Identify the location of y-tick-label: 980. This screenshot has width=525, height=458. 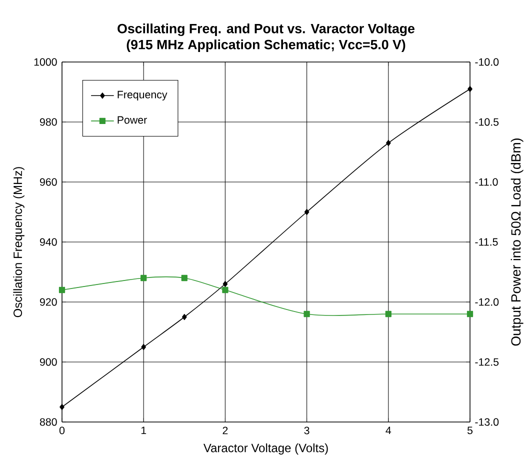
(48, 122).